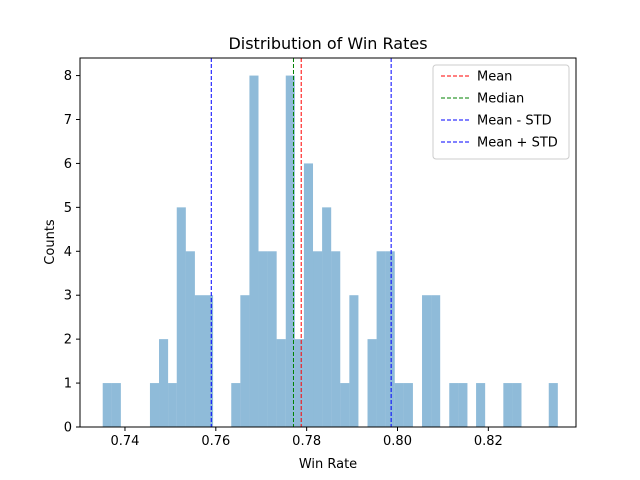  I want to click on x-tick-label: 0.82, so click(488, 441).